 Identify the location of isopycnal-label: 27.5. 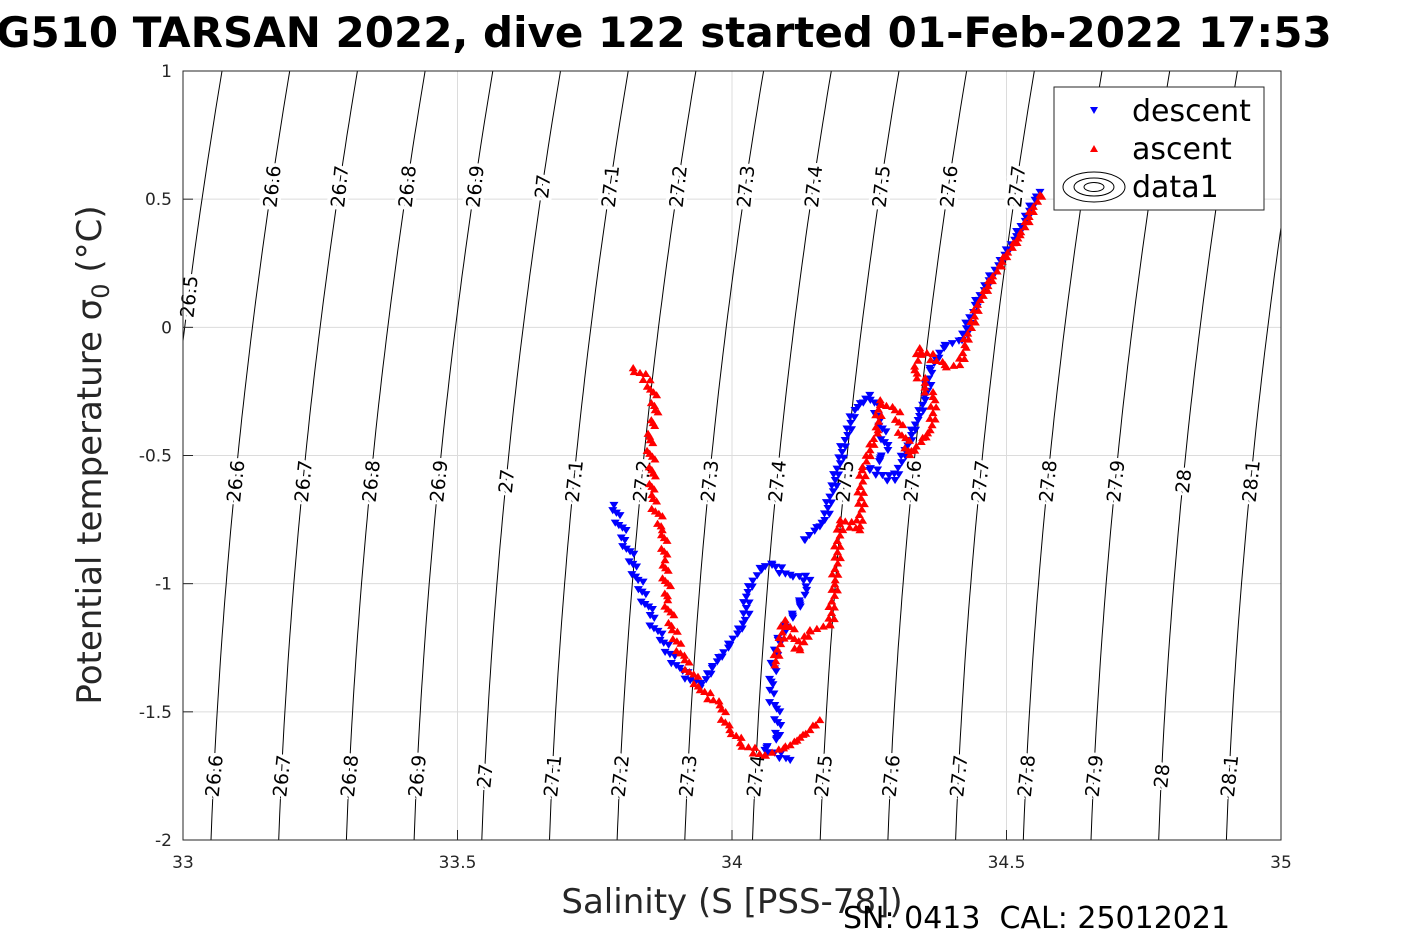
(824, 776).